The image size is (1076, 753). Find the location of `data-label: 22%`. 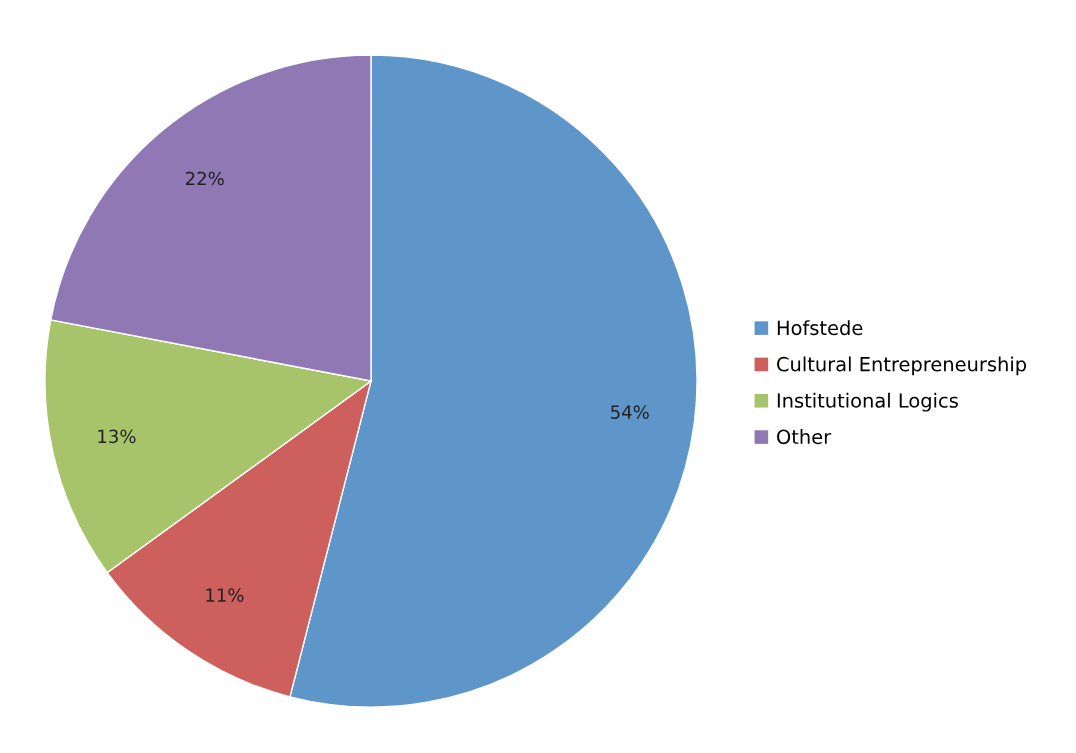

data-label: 22% is located at coordinates (205, 178).